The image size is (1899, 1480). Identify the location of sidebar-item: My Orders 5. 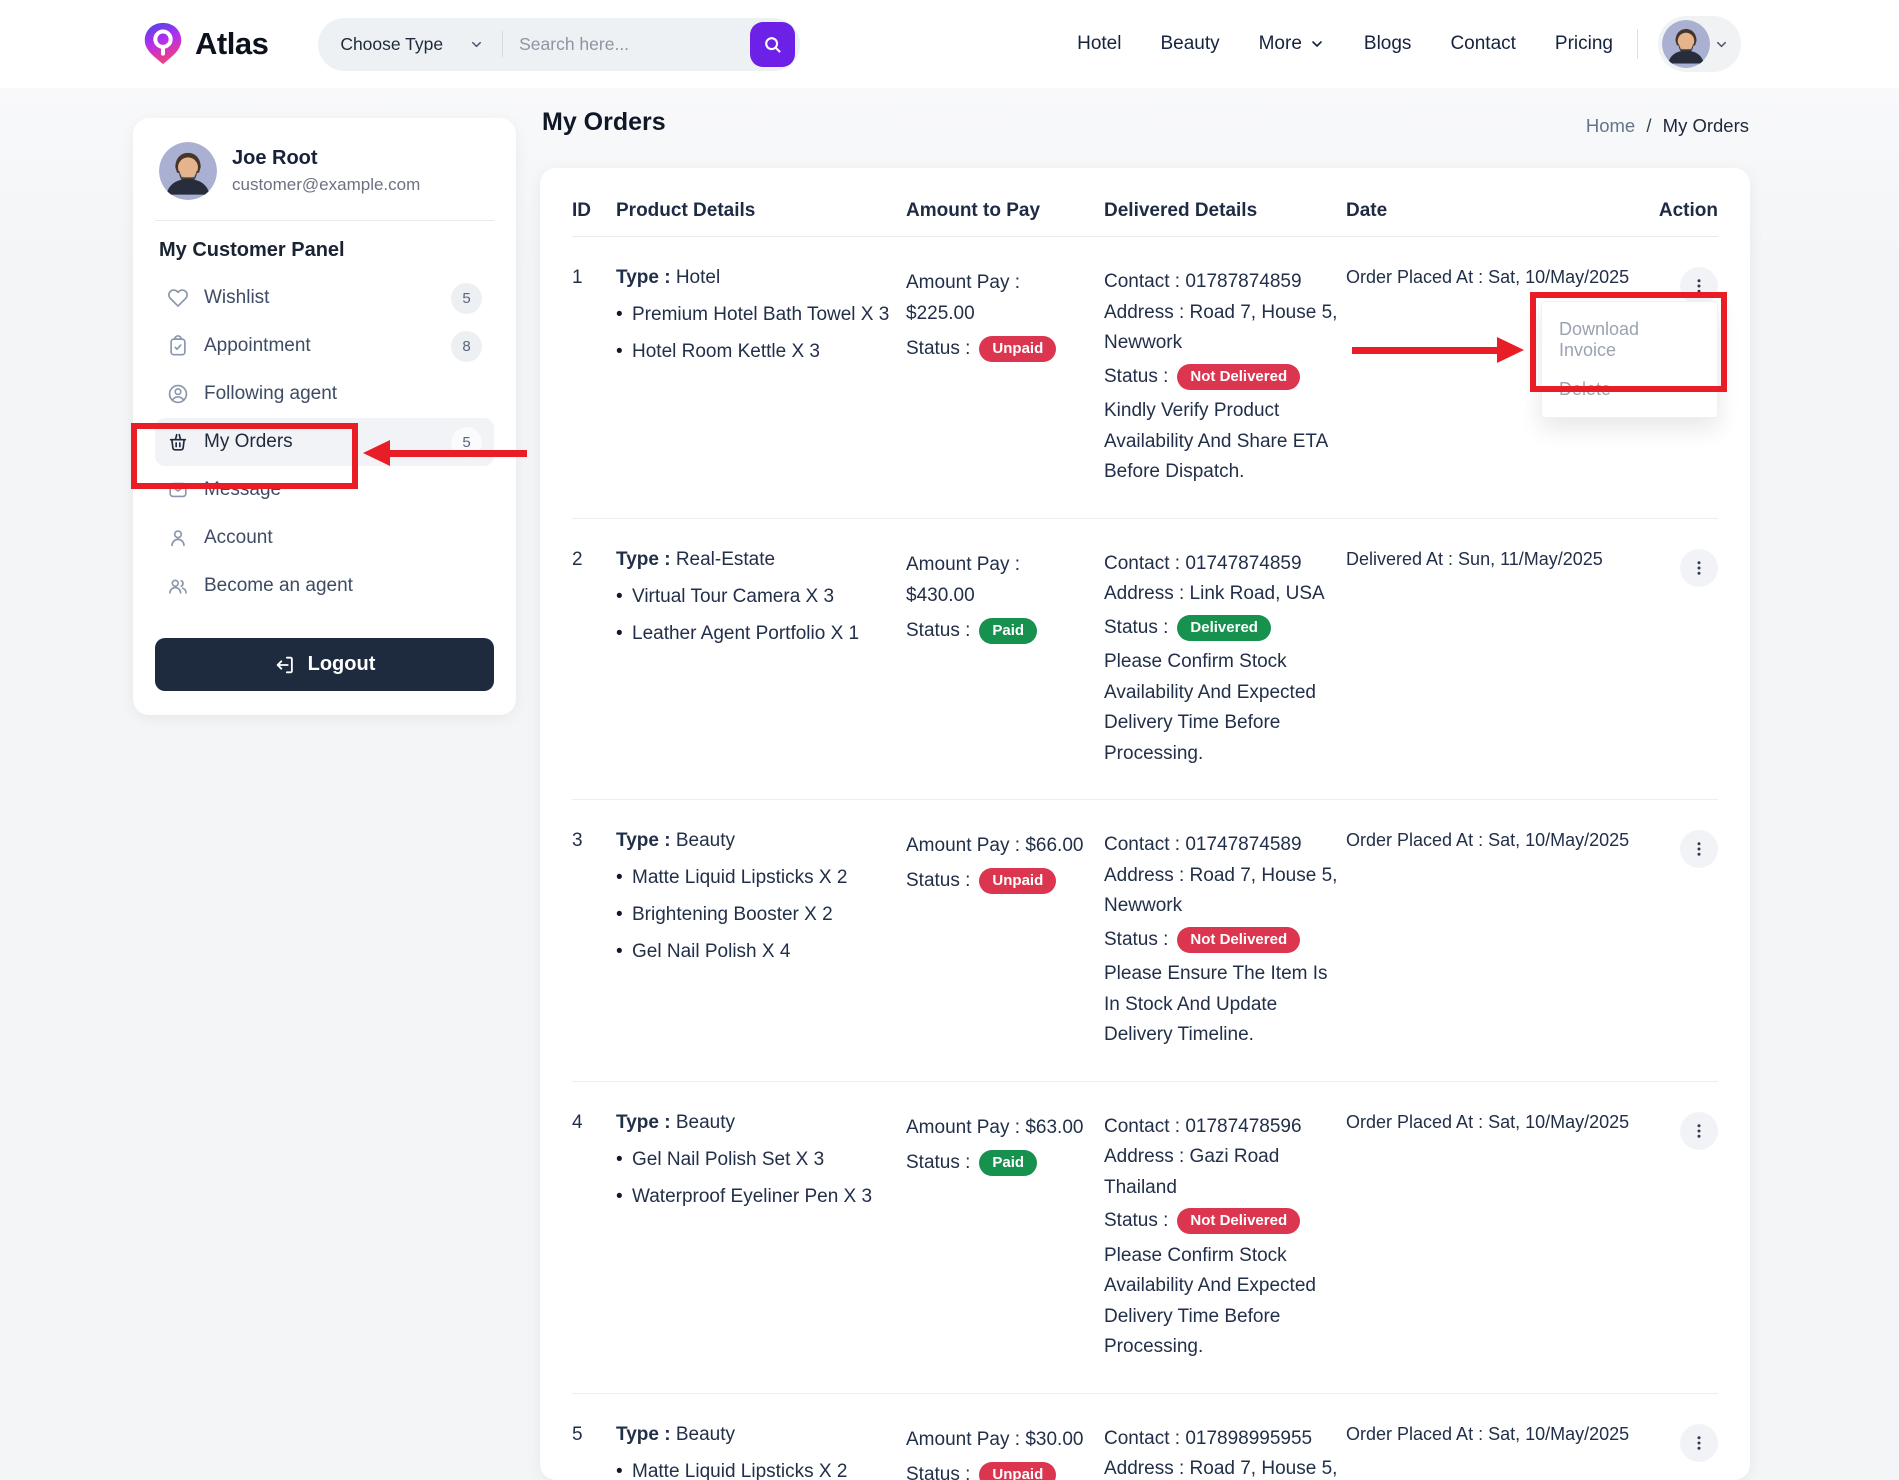
(324, 442).